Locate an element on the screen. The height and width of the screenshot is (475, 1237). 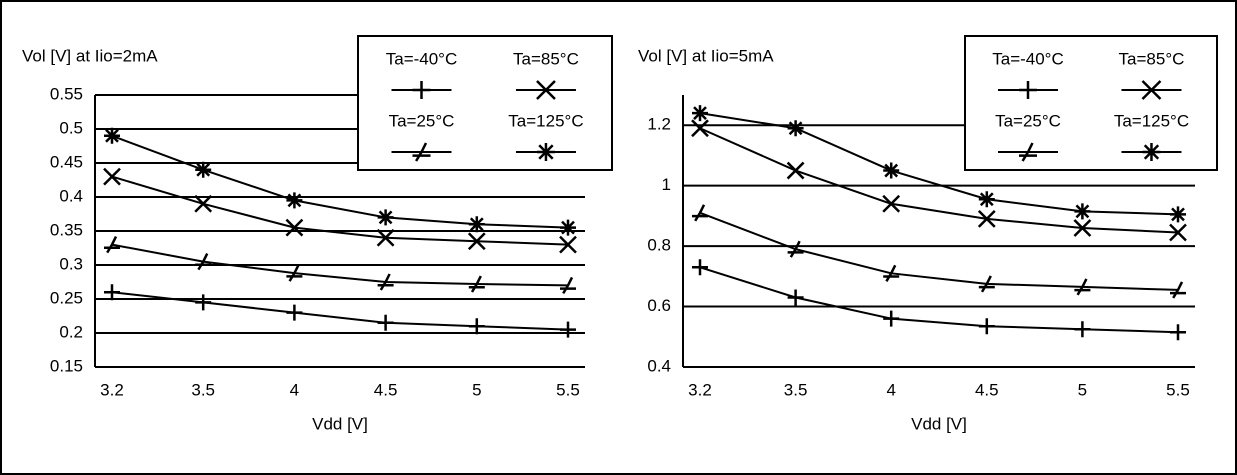
legend-label: Ta=25°C is located at coordinates (1028, 120).